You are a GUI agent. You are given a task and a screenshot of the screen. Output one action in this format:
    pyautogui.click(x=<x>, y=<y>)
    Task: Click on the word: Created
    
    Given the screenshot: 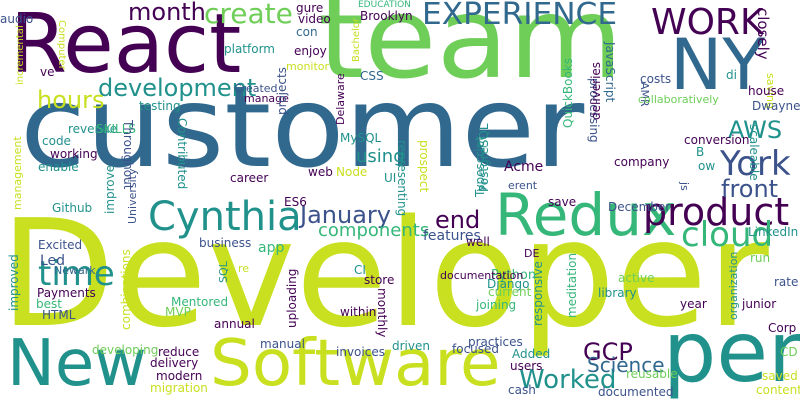 What is the action you would take?
    pyautogui.click(x=256, y=88)
    